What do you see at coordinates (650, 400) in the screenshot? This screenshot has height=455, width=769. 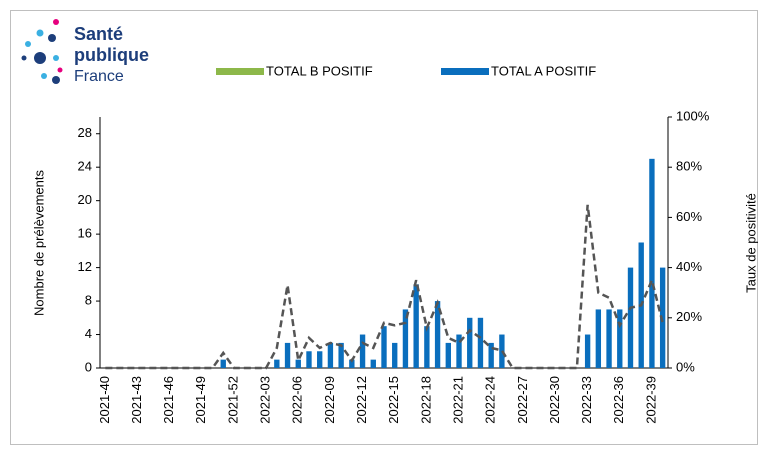 I see `x-tick-label: 2022-39` at bounding box center [650, 400].